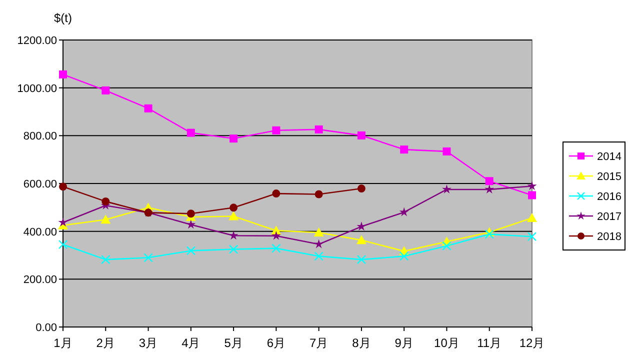 This screenshot has width=630, height=360. Describe the element at coordinates (609, 177) in the screenshot. I see `legend-label: 2015` at that location.